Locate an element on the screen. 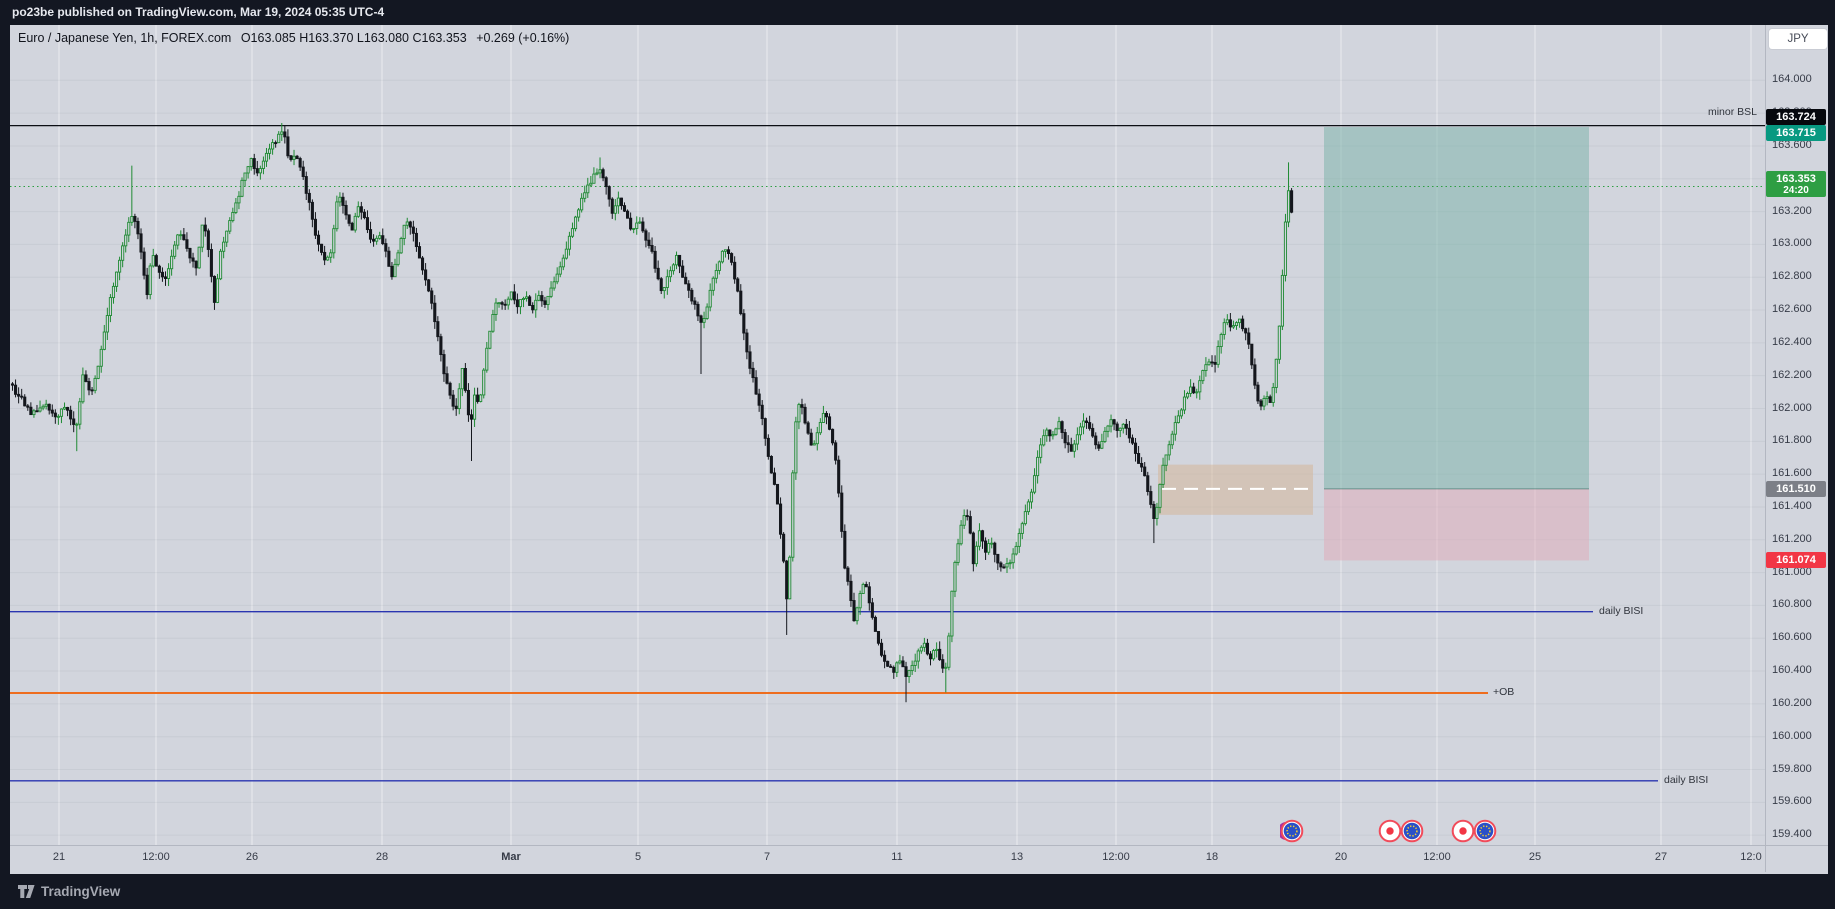  time-label-120: 12:0 is located at coordinates (1751, 857).